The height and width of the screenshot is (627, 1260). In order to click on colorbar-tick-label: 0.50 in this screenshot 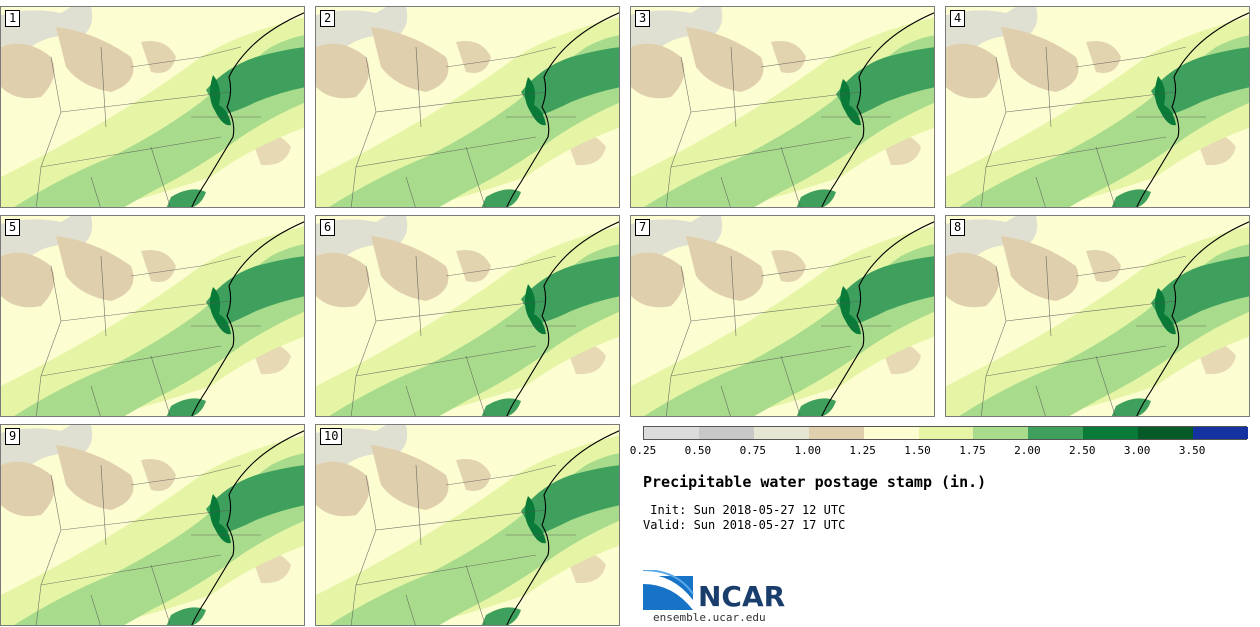, I will do `click(698, 450)`.